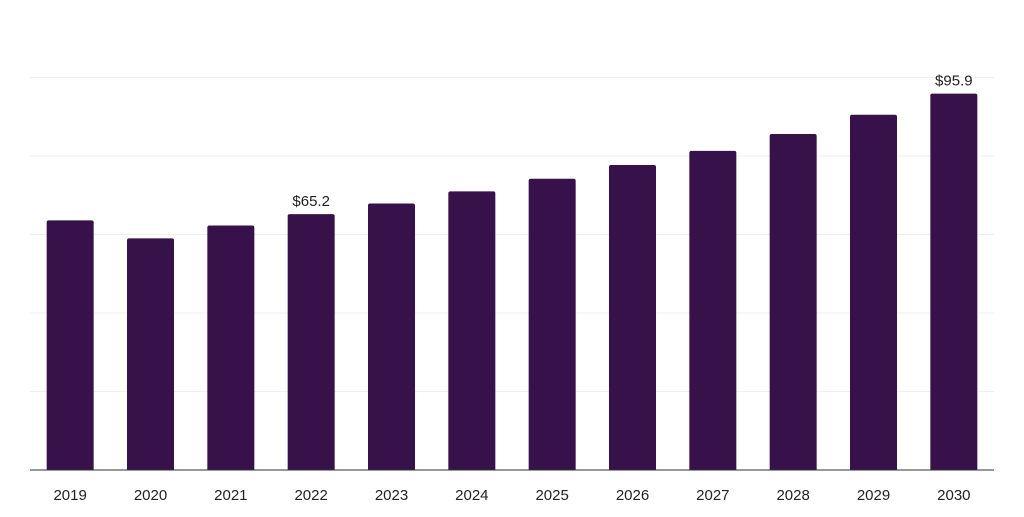 This screenshot has width=1024, height=517. What do you see at coordinates (472, 330) in the screenshot?
I see `bar-2024` at bounding box center [472, 330].